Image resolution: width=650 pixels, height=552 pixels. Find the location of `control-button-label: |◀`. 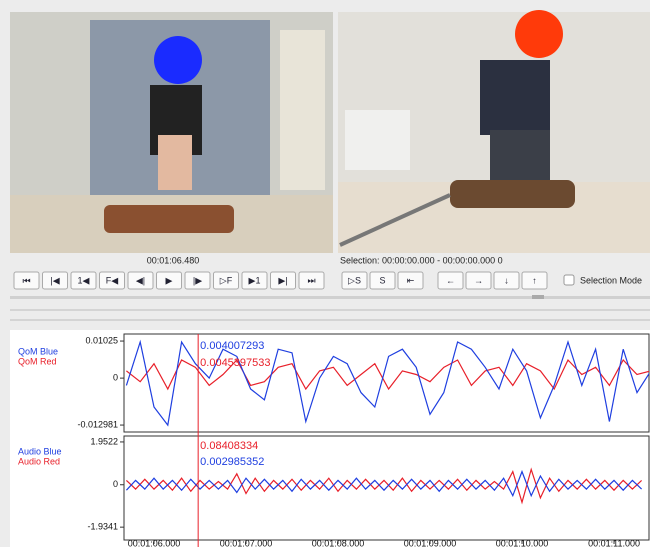

control-button-label: |◀ is located at coordinates (54, 280).